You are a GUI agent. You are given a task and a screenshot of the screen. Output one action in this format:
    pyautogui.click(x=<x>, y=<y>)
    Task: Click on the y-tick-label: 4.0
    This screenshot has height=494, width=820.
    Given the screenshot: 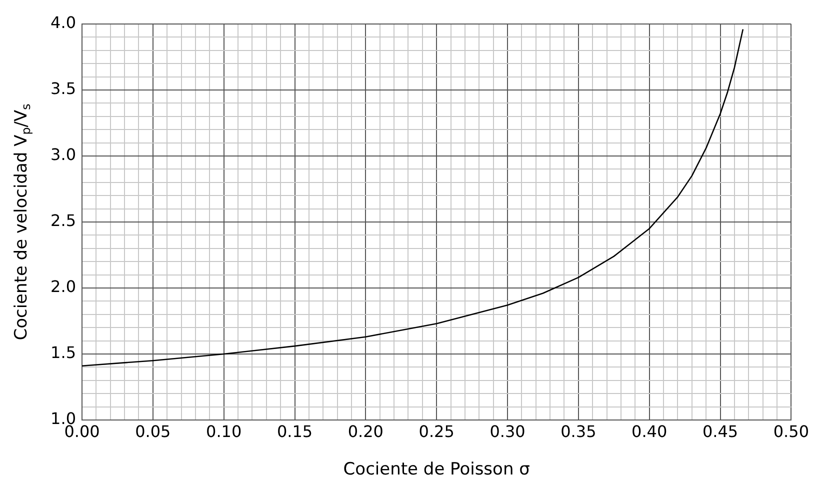 What is the action you would take?
    pyautogui.click(x=63, y=22)
    